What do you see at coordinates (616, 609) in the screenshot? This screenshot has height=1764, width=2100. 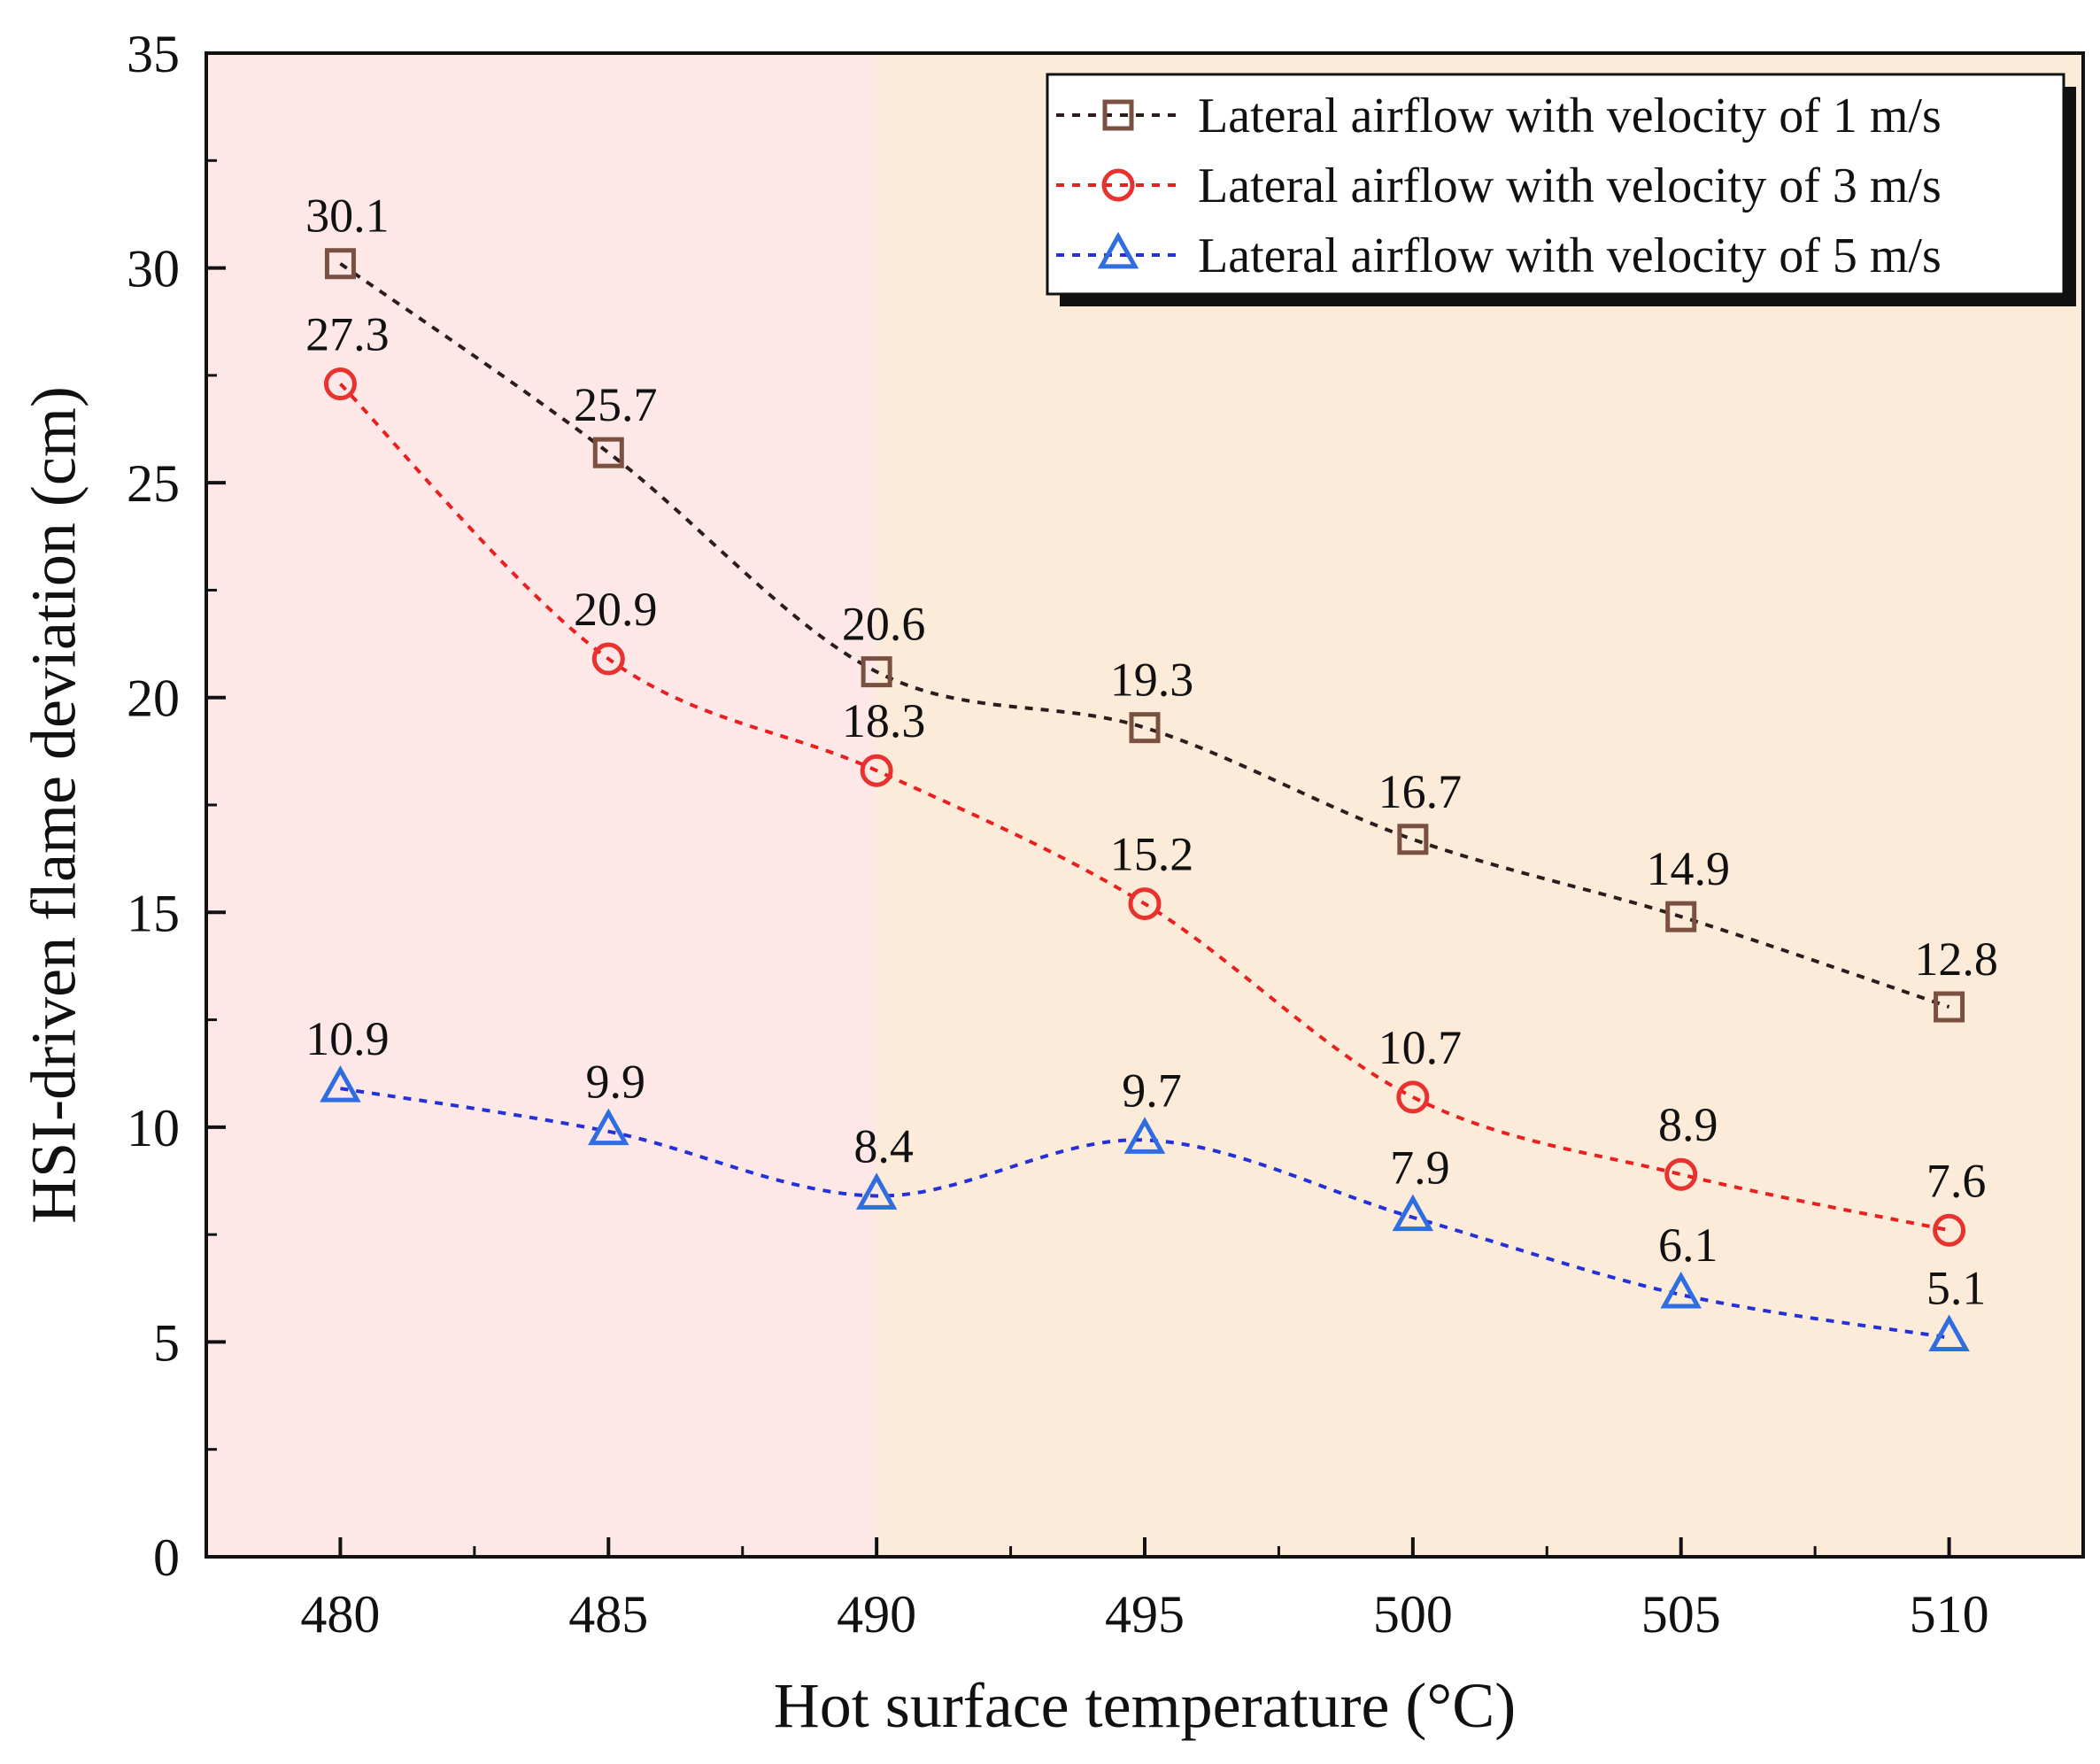 I see `data-label: 20.9` at bounding box center [616, 609].